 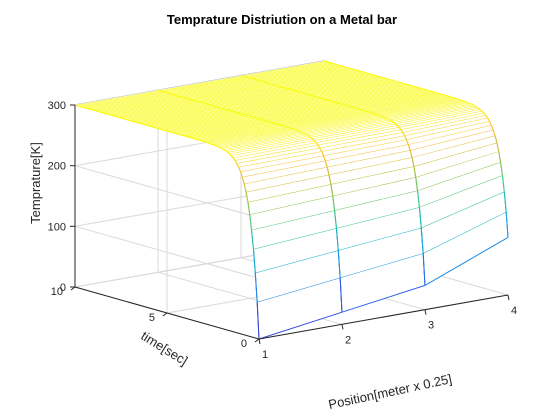 What do you see at coordinates (282, 19) in the screenshot?
I see `chart-title: Temprature Distriution on a Metal bar` at bounding box center [282, 19].